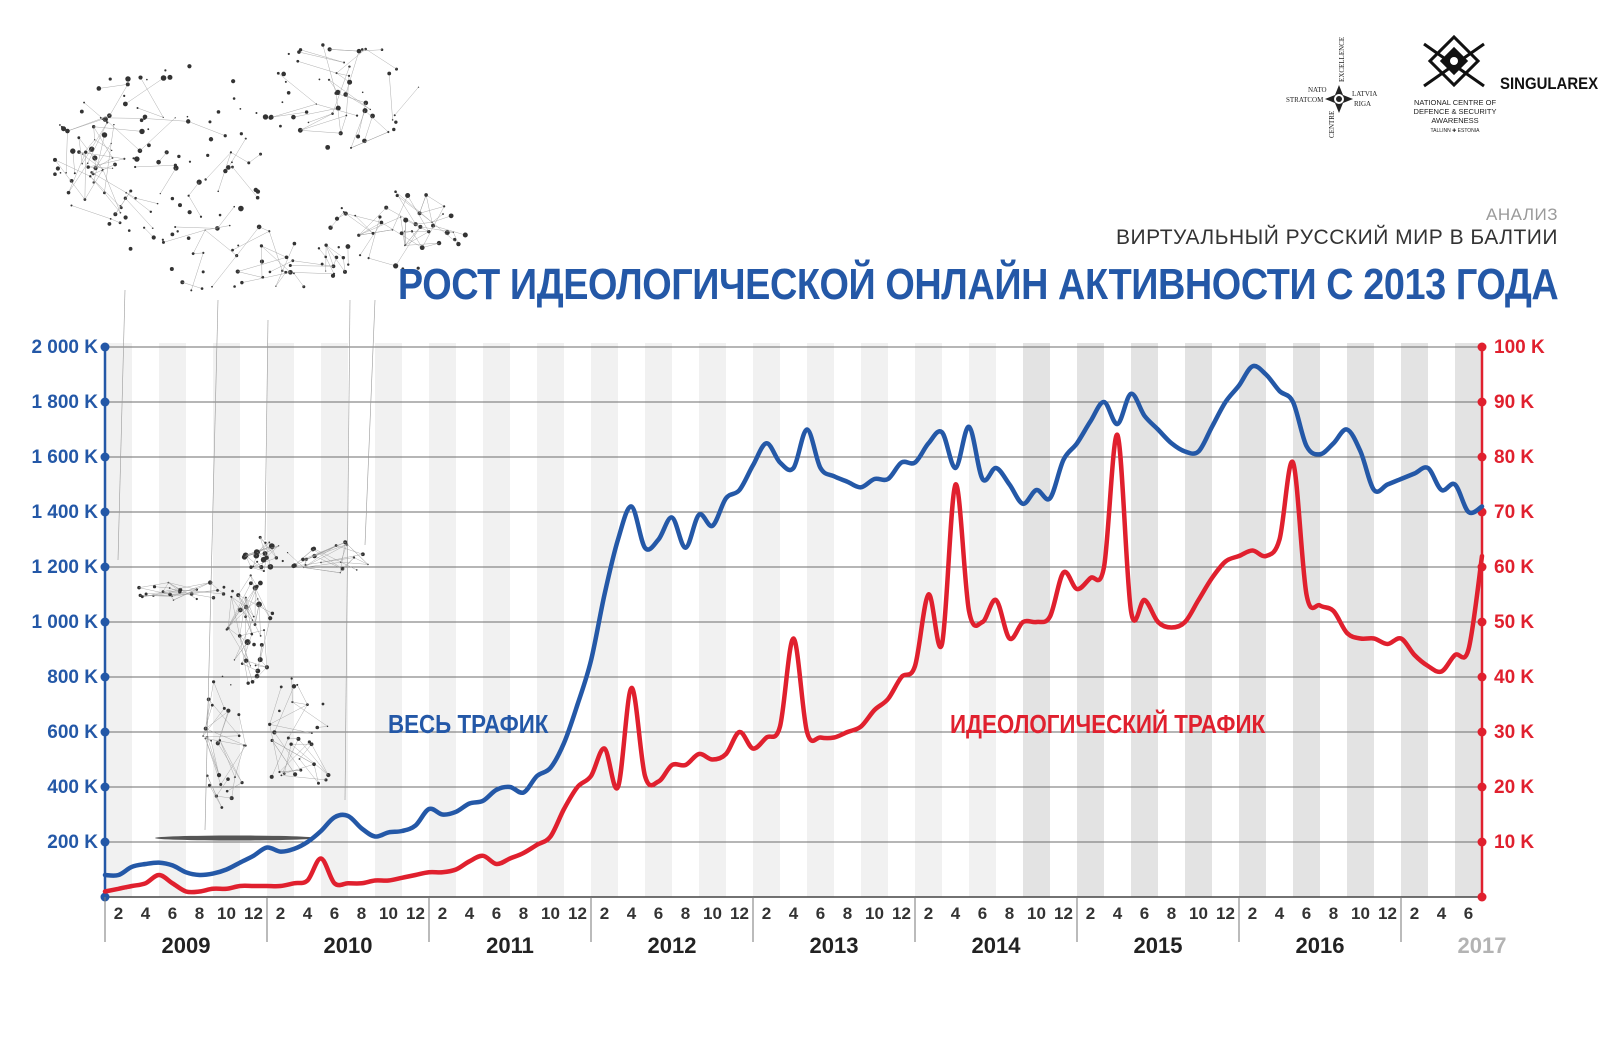 This screenshot has width=1614, height=1039. Describe the element at coordinates (1118, 913) in the screenshot. I see `x-tick-label: 4` at that location.